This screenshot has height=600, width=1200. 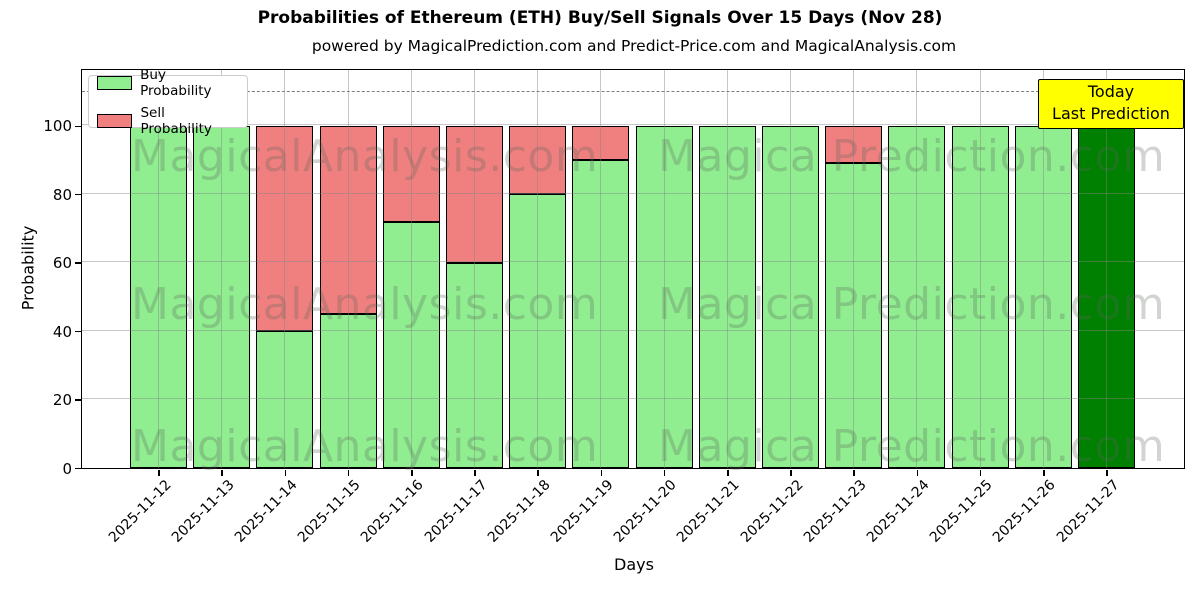 What do you see at coordinates (456, 511) in the screenshot?
I see `x-tick-label-2025-11-17: 2025-11-17` at bounding box center [456, 511].